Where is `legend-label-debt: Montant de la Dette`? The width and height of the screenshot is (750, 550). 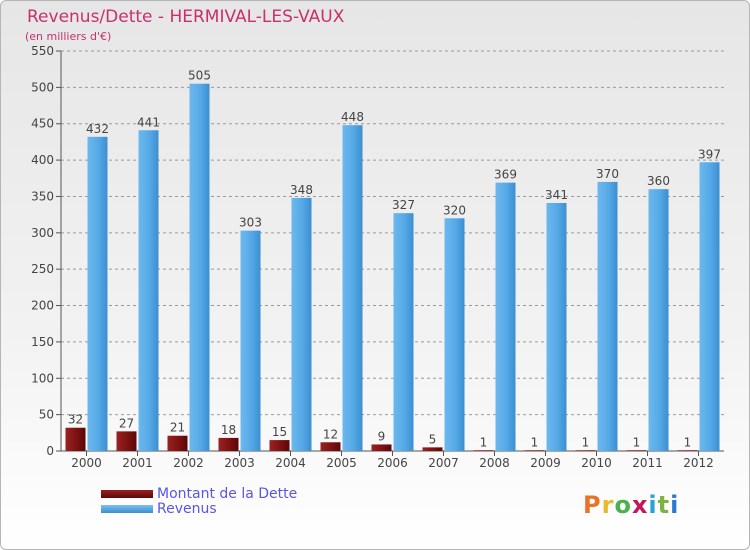 legend-label-debt: Montant de la Dette is located at coordinates (227, 494).